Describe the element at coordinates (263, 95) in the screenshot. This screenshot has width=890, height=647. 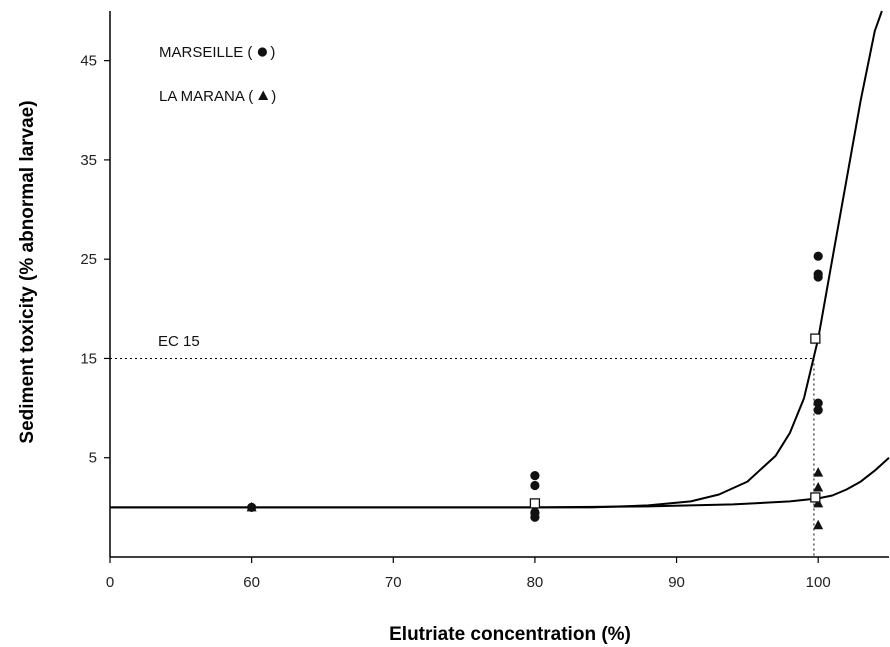
I see `legend-triangle-icon` at that location.